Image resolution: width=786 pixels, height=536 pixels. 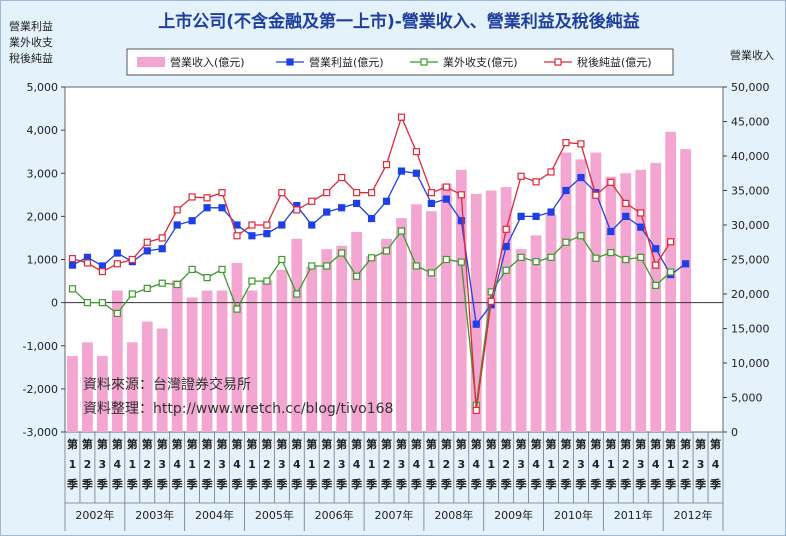 I want to click on left-tick-label: 4,000, so click(x=43, y=130).